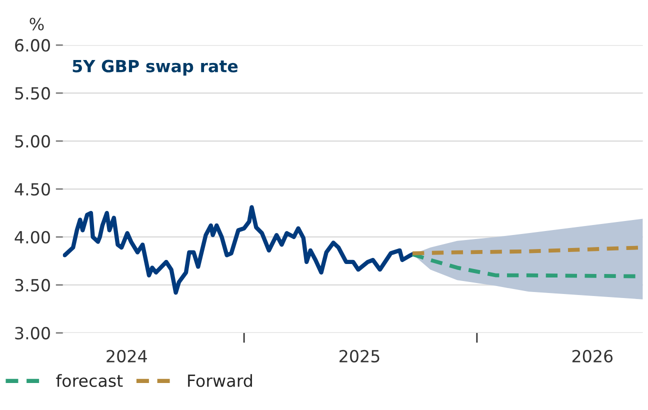 Image resolution: width=648 pixels, height=410 pixels. Describe the element at coordinates (32, 93) in the screenshot. I see `y-tick-label: 5.50` at that location.